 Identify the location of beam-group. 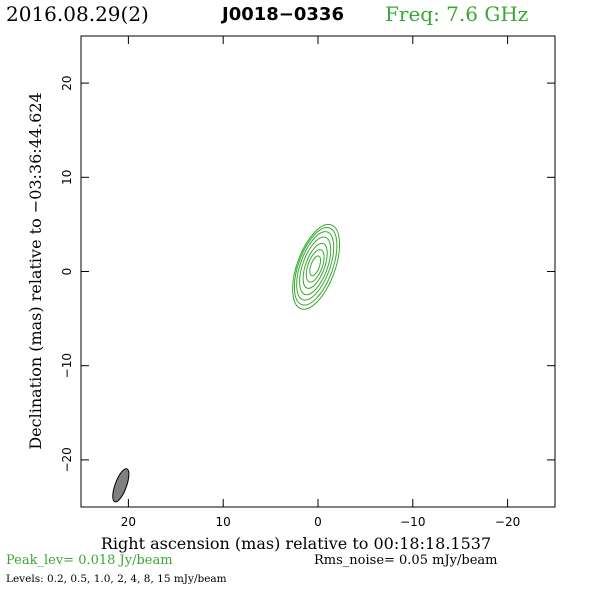
(121, 485).